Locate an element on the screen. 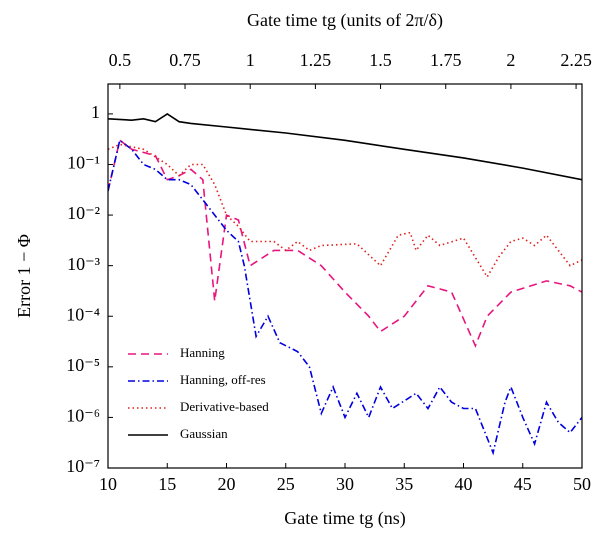 This screenshot has height=534, width=616. x-tick-label: 15 is located at coordinates (167, 484).